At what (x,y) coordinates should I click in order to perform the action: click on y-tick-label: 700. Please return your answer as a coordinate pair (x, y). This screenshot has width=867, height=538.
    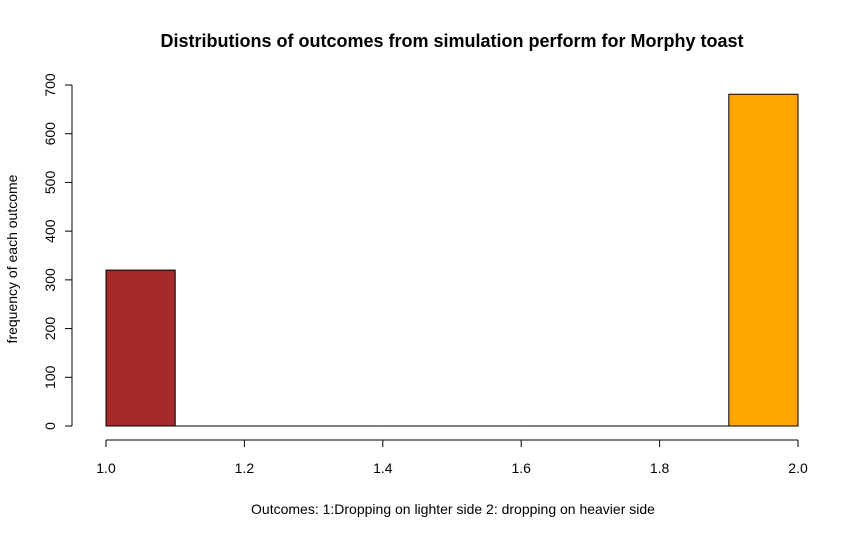
    Looking at the image, I should click on (50, 85).